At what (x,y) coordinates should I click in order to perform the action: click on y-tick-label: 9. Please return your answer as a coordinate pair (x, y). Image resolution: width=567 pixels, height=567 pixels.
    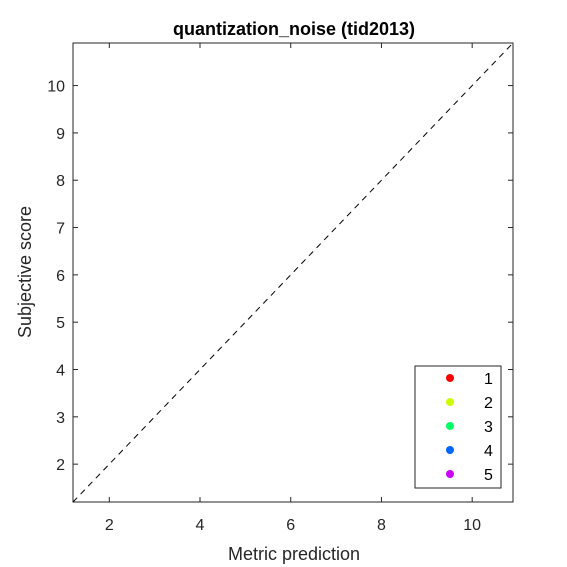
    Looking at the image, I should click on (60, 134).